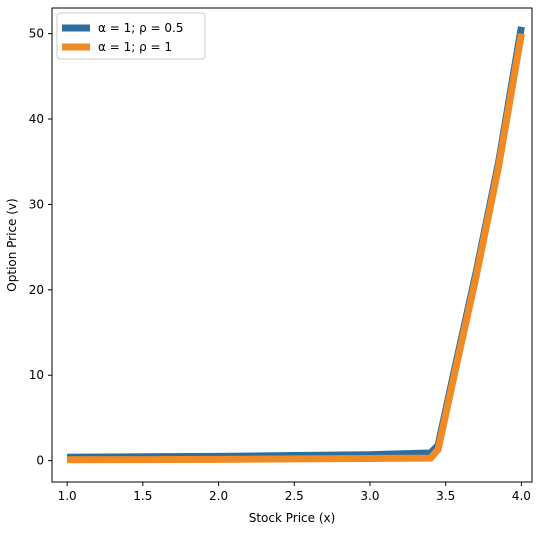  What do you see at coordinates (36, 290) in the screenshot?
I see `y-tick-label: 20` at bounding box center [36, 290].